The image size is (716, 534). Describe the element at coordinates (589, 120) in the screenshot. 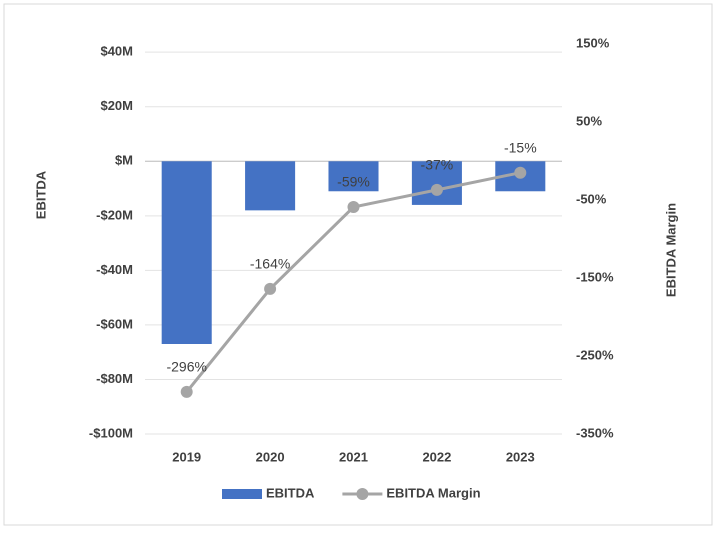

I see `y2-tick-label: 50%` at that location.